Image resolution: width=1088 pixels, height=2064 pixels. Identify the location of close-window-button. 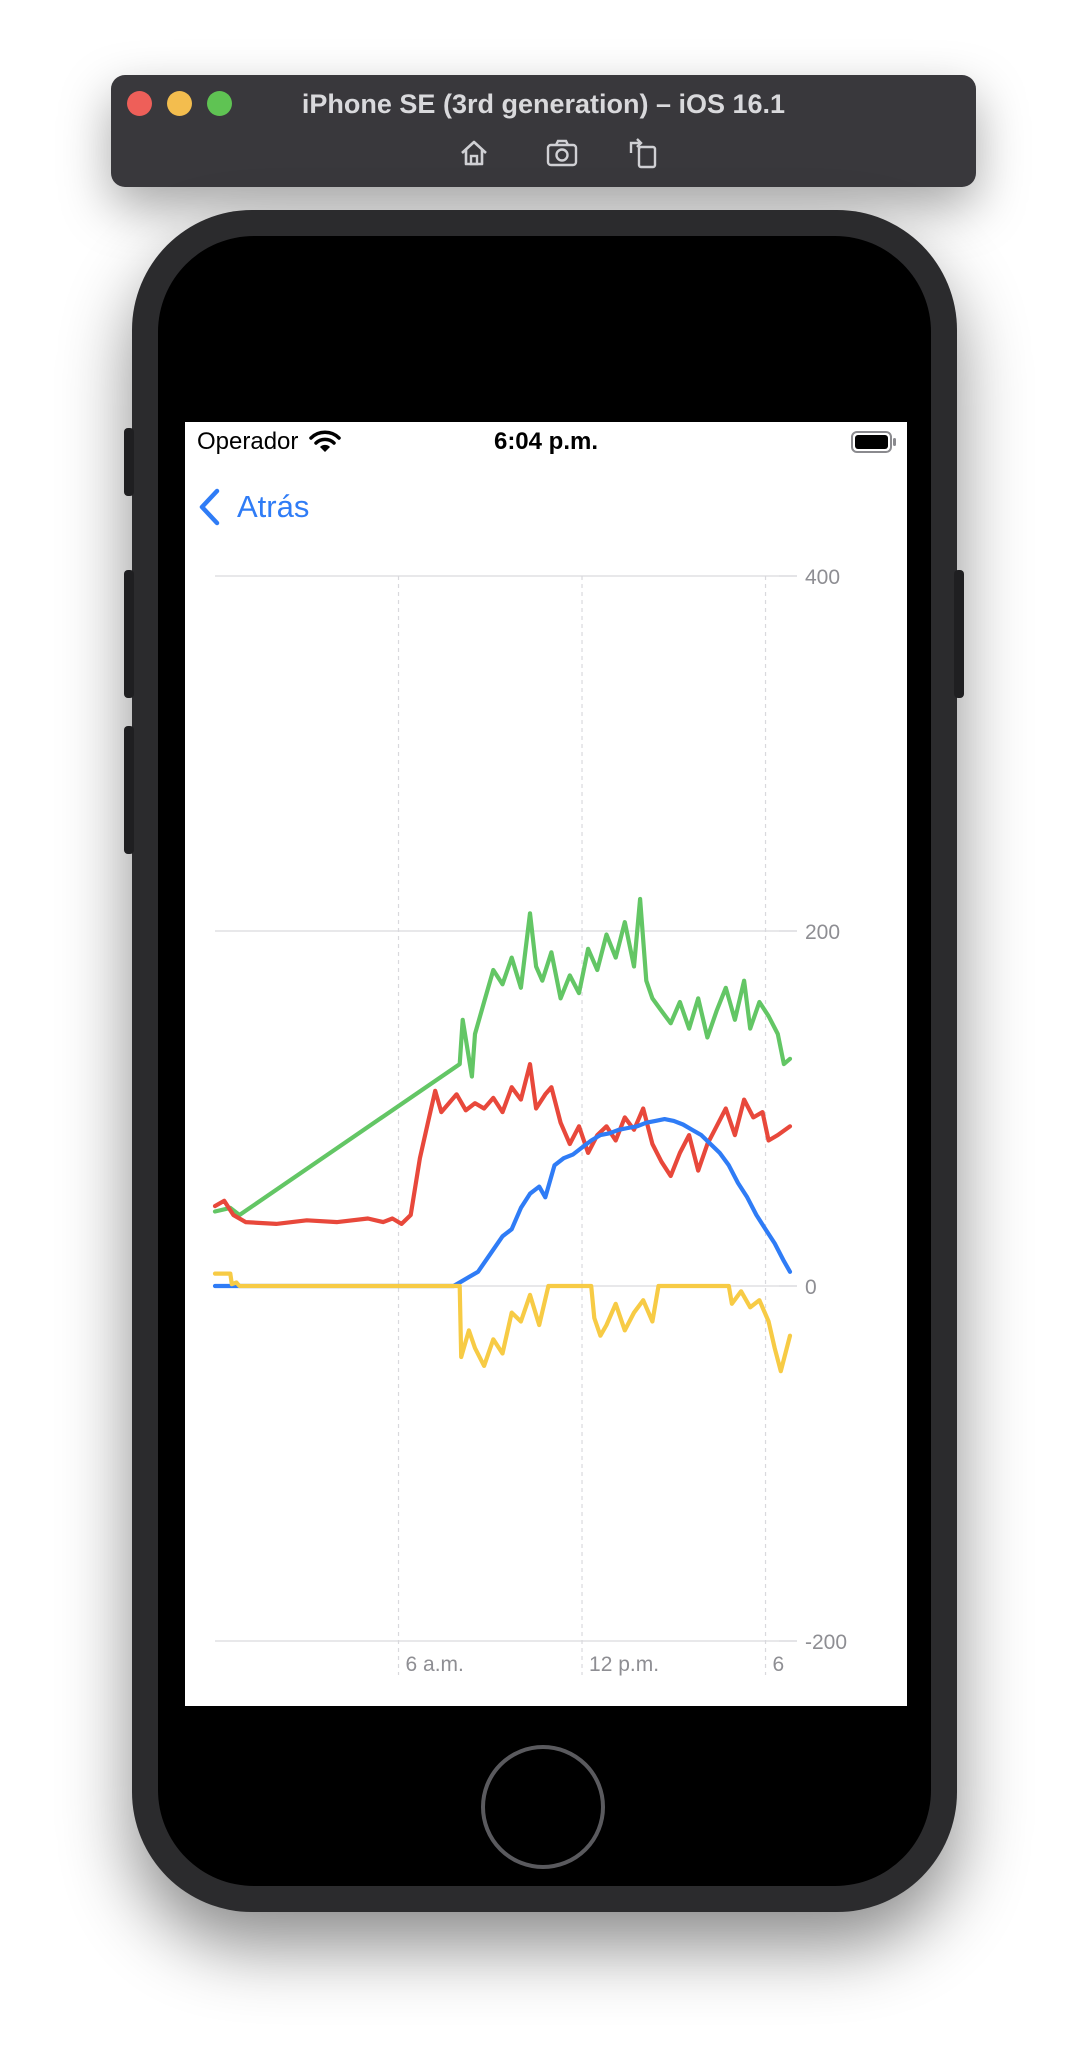
(139, 103).